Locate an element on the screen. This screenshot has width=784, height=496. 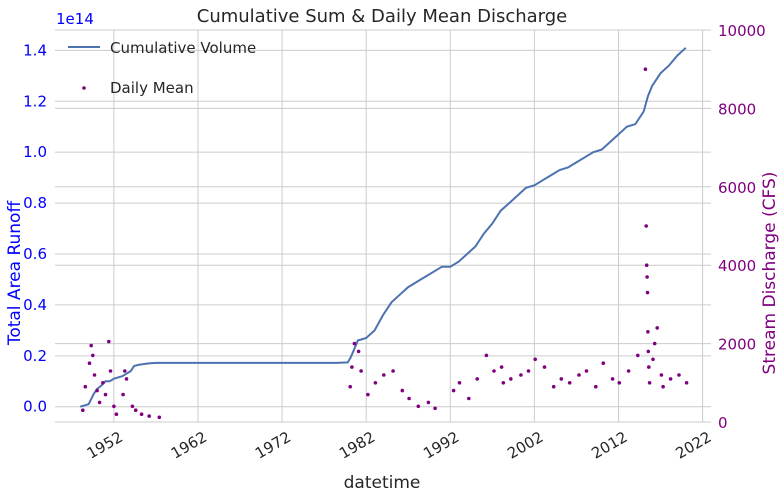
x-tick-label: 2012 is located at coordinates (609, 445).